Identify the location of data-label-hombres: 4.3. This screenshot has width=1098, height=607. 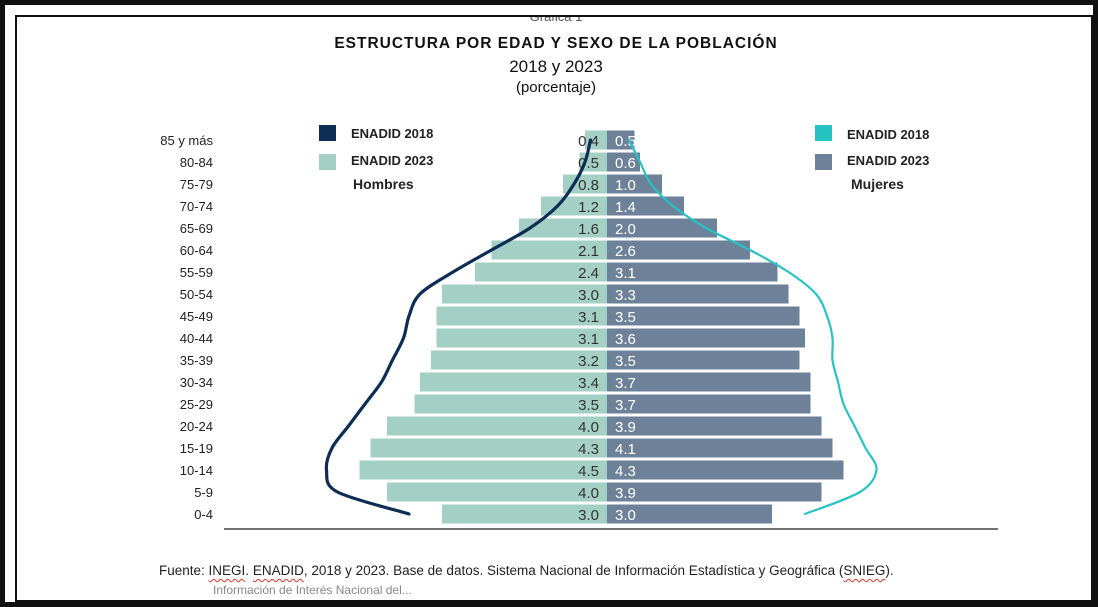
(588, 449).